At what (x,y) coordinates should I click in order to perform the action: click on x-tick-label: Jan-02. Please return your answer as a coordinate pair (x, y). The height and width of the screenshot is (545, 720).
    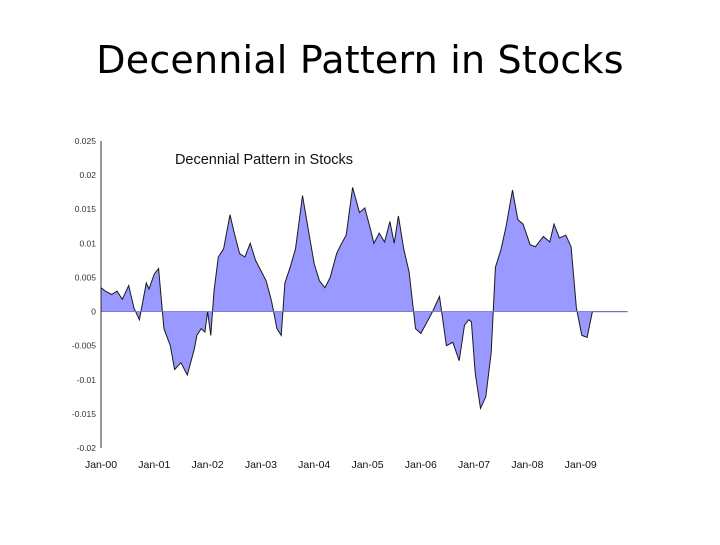
    Looking at the image, I should click on (208, 465).